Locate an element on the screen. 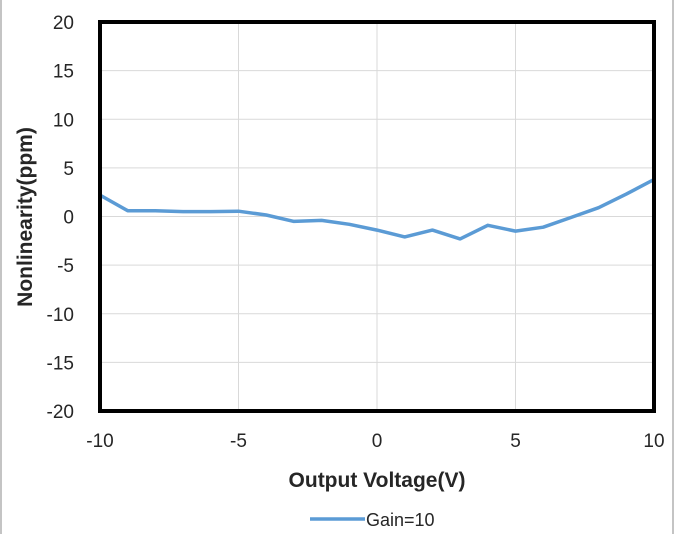  x-tick-label: -5 is located at coordinates (238, 441).